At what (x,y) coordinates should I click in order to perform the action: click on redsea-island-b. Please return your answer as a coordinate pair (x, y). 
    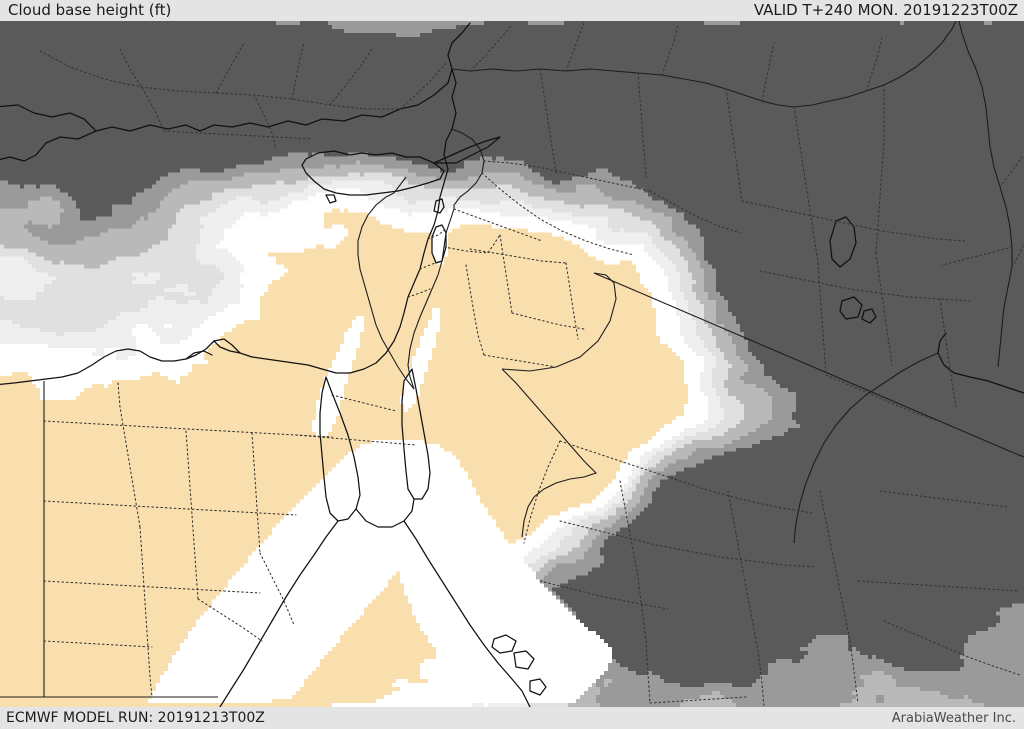
    Looking at the image, I should click on (524, 660).